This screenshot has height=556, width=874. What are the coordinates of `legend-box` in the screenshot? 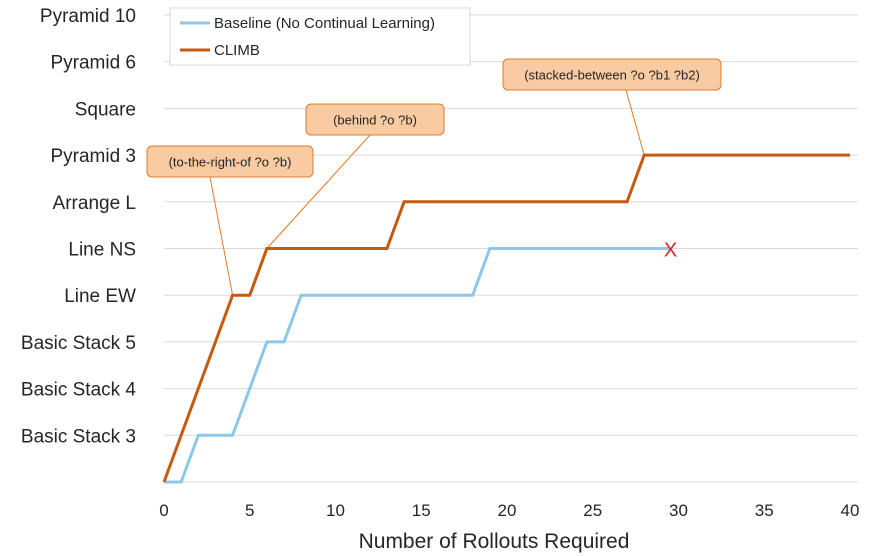 It's located at (320, 36).